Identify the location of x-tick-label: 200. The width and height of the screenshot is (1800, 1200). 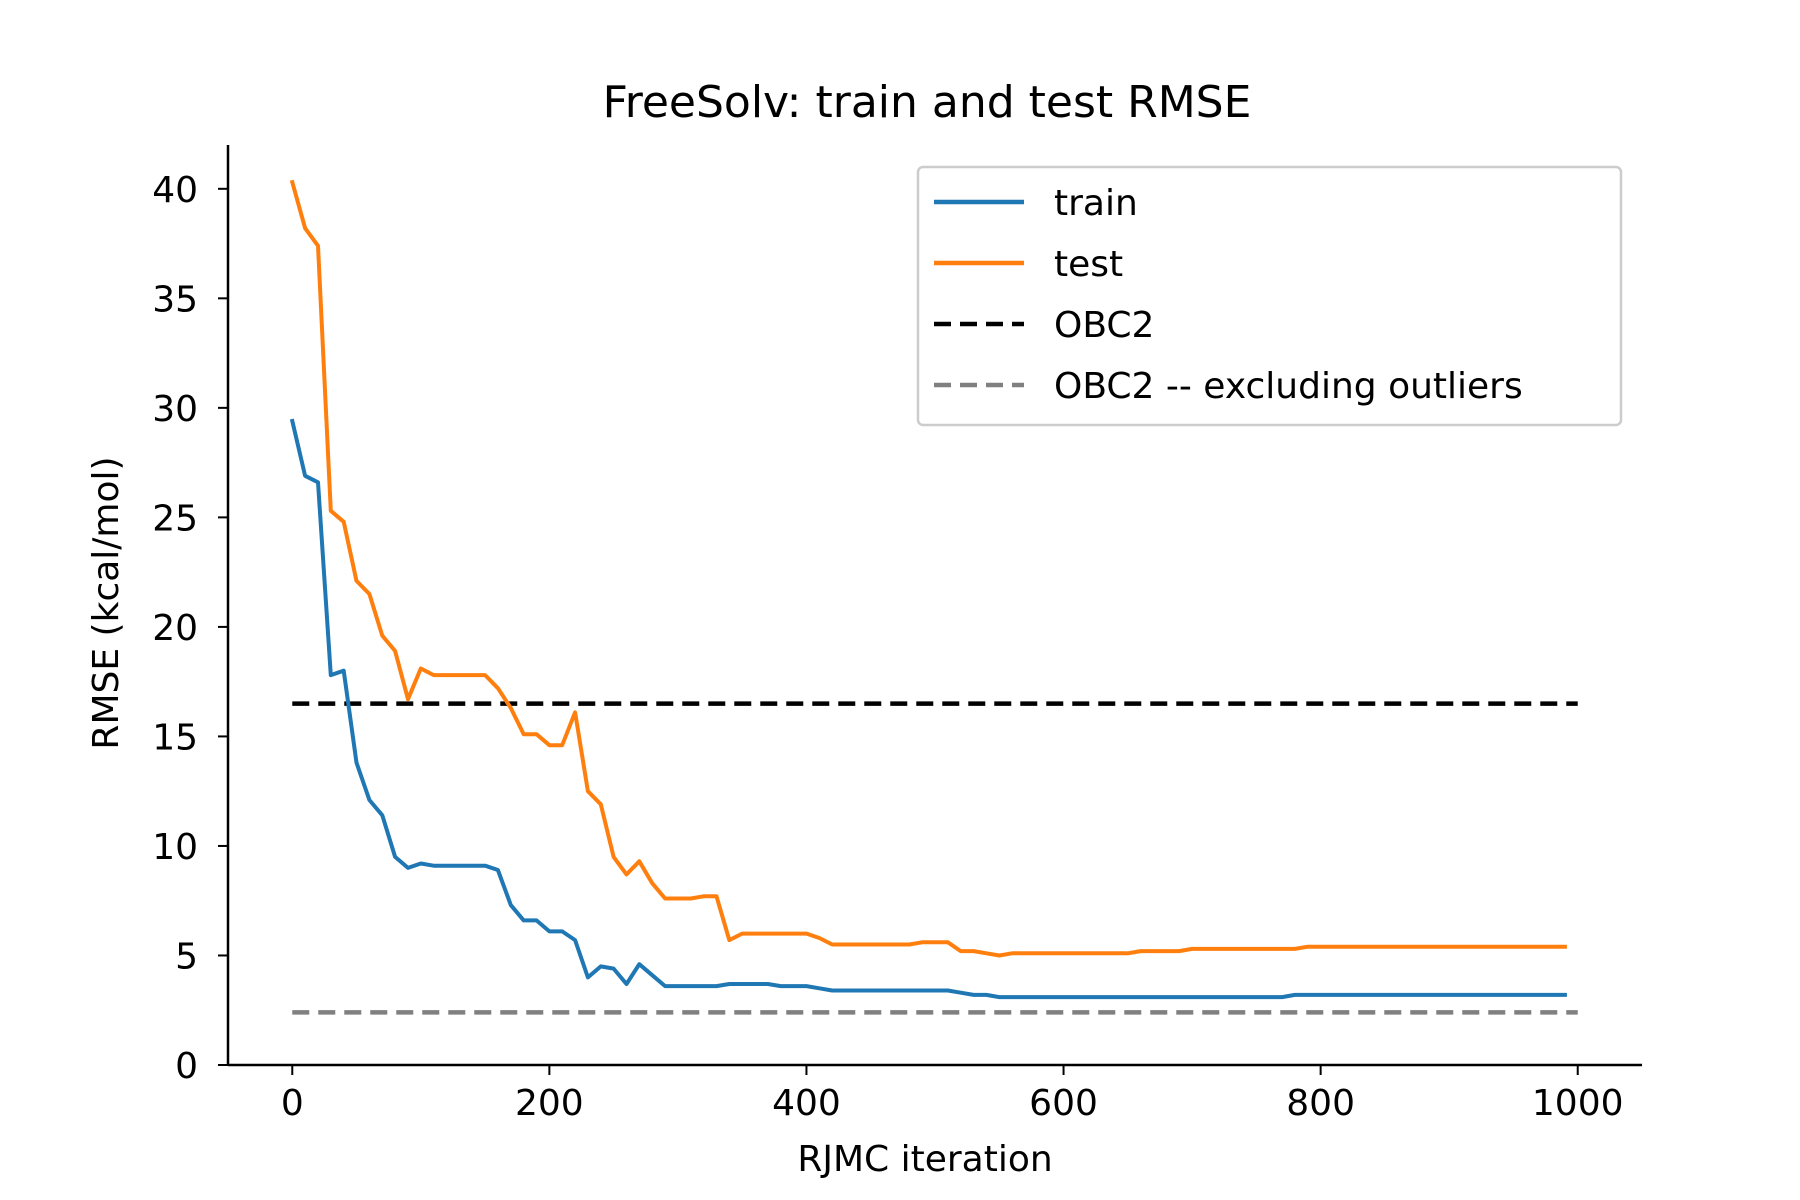
(549, 1103).